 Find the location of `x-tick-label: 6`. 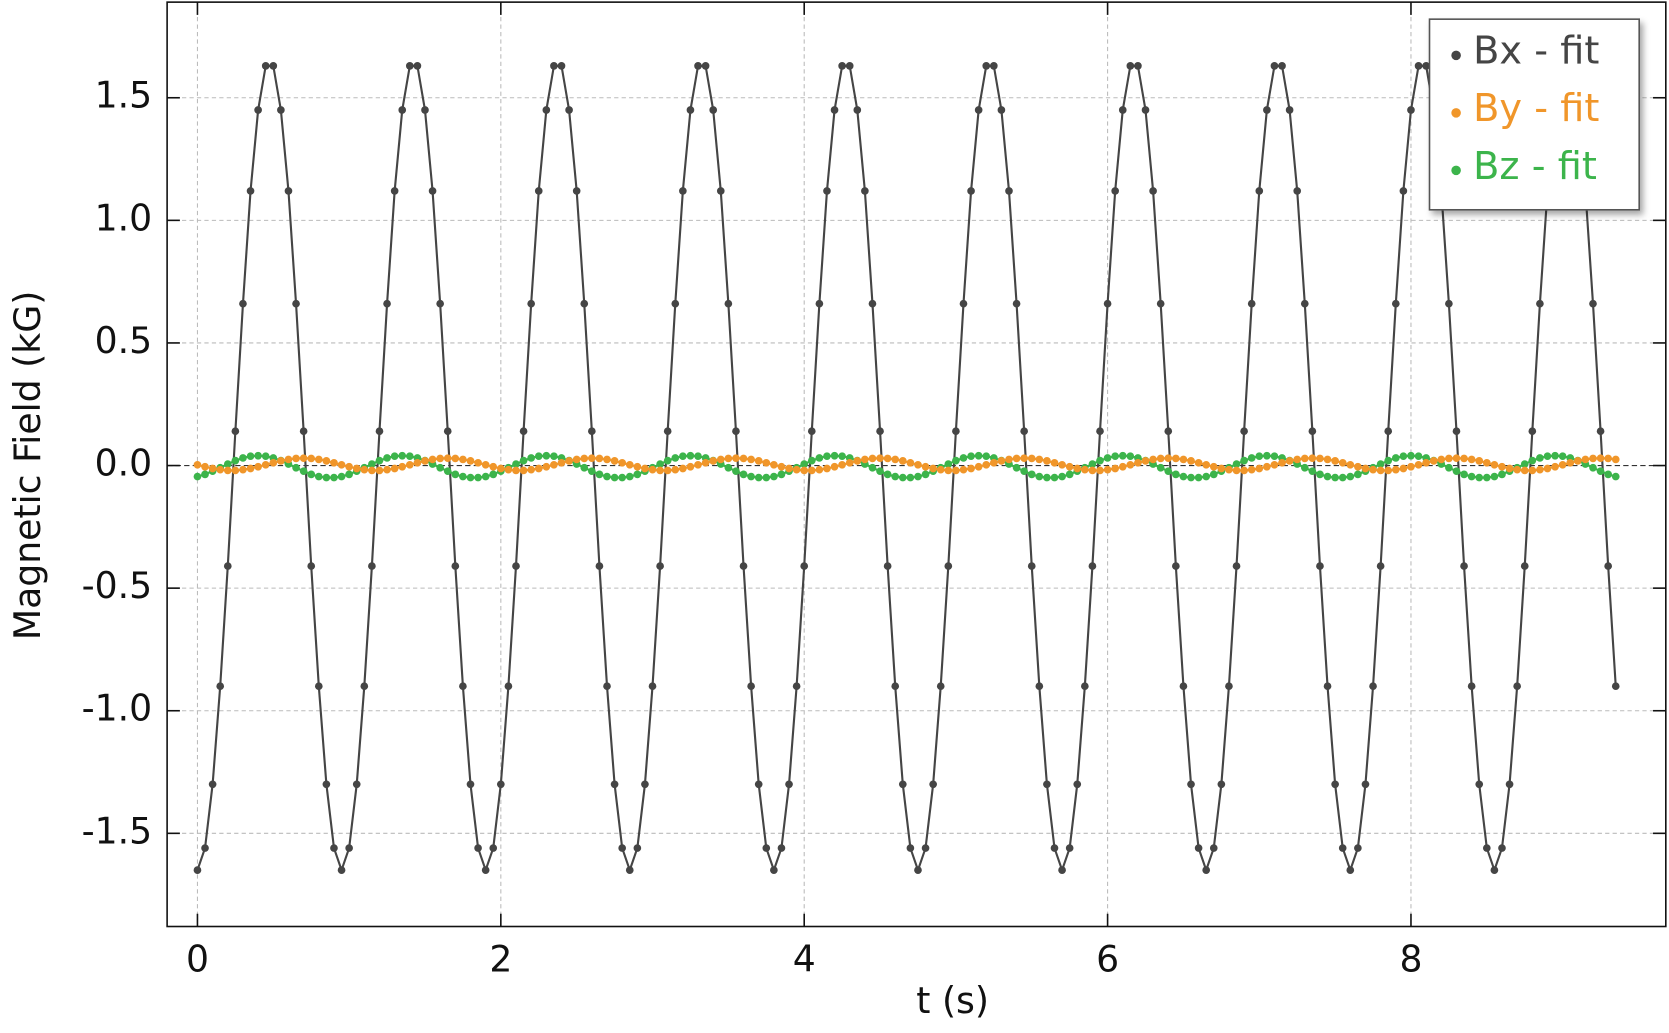

x-tick-label: 6 is located at coordinates (1107, 959).